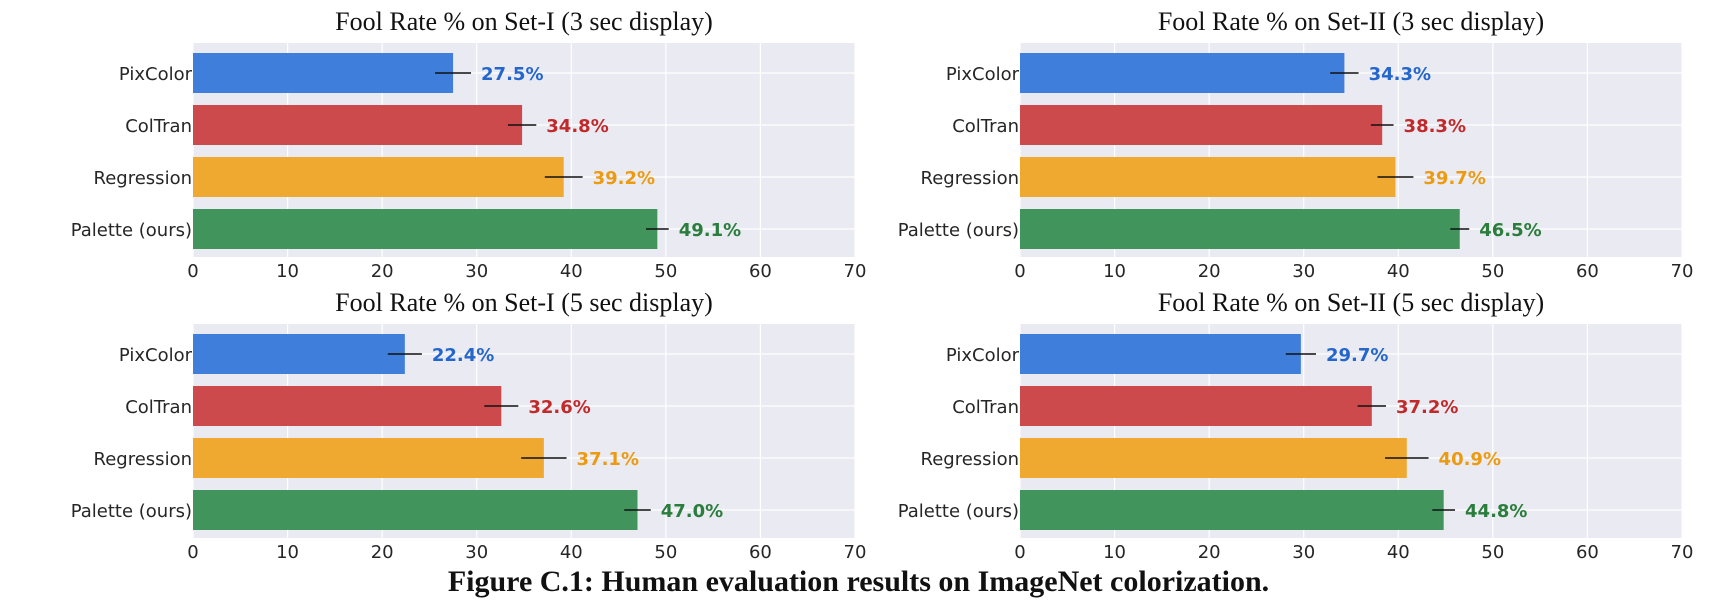 Image resolution: width=1717 pixels, height=604 pixels. I want to click on data-label: 44.8%, so click(1496, 511).